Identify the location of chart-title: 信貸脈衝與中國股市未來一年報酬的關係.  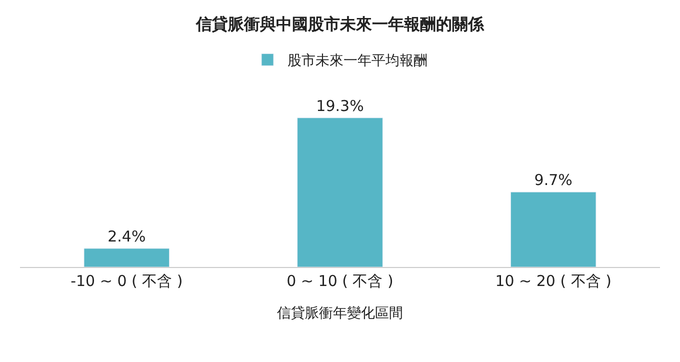
(340, 24).